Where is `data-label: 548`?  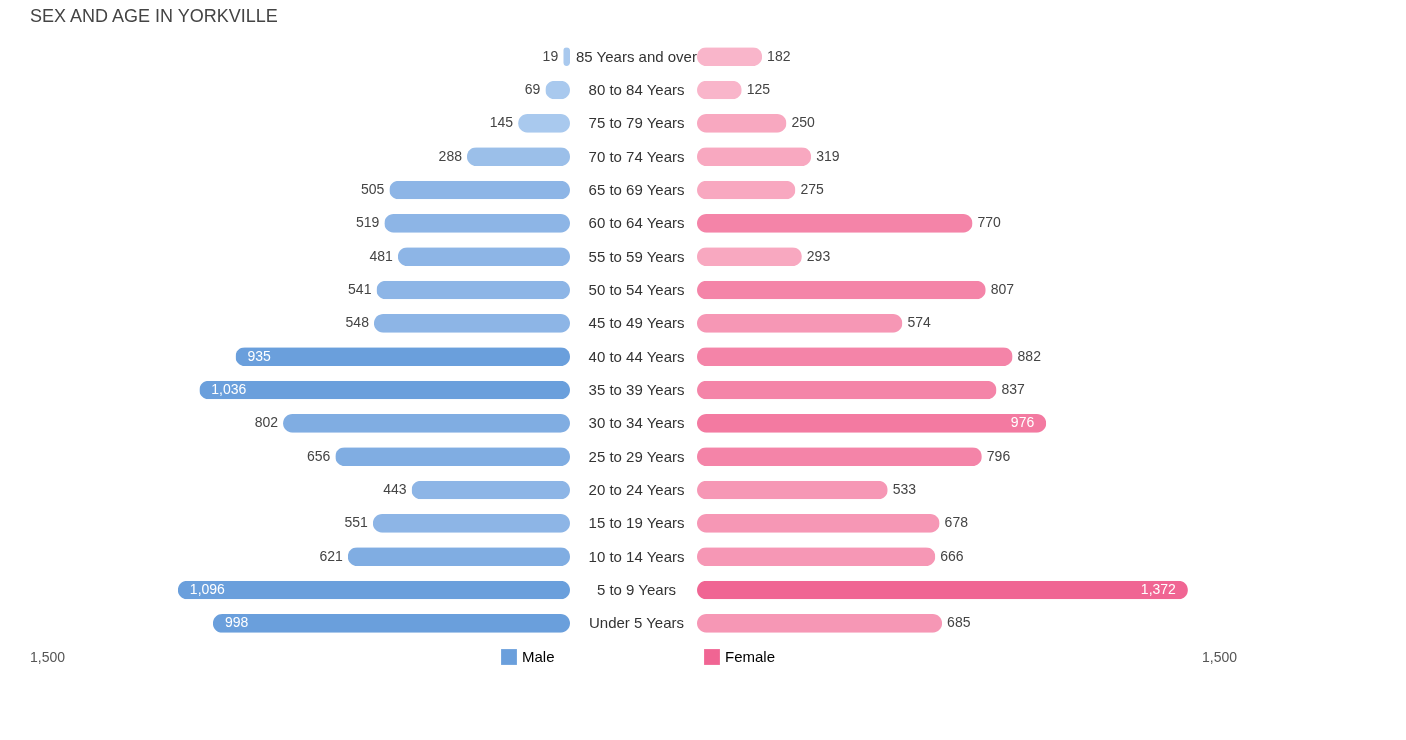
data-label: 548 is located at coordinates (357, 322).